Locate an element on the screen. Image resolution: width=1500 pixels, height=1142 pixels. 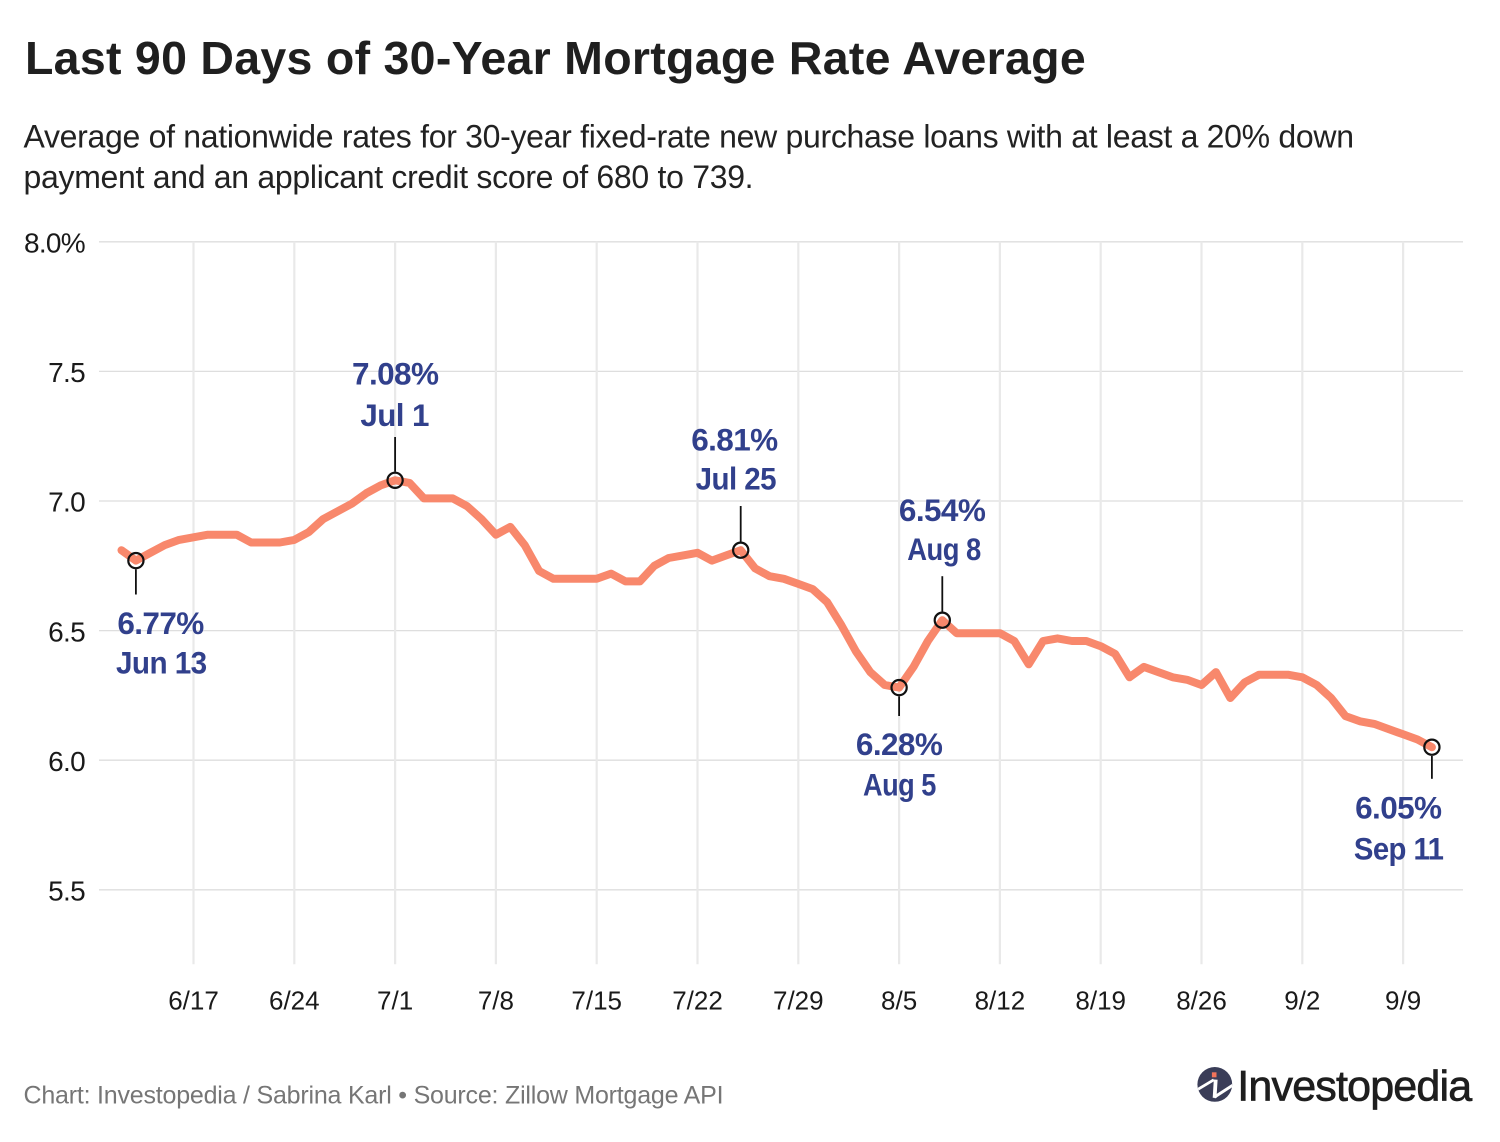
svg-text: 8/5 is located at coordinates (899, 1001).